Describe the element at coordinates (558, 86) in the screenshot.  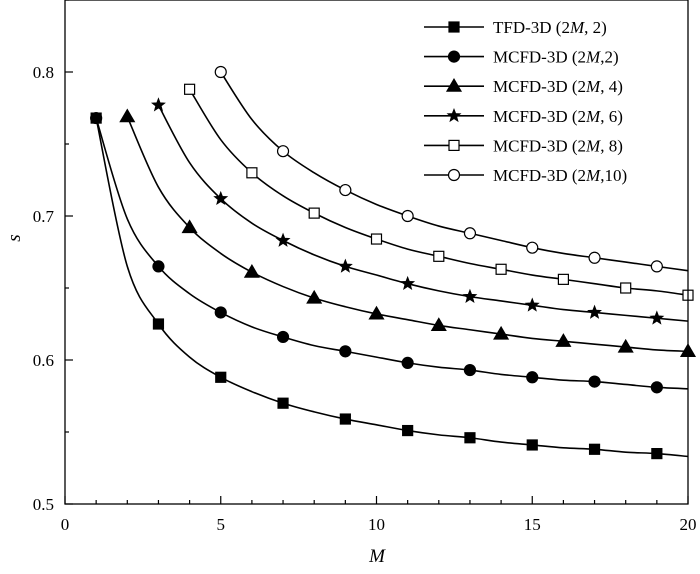
I see `legend-entry-3: MCFD-3D (2M, 4)` at that location.